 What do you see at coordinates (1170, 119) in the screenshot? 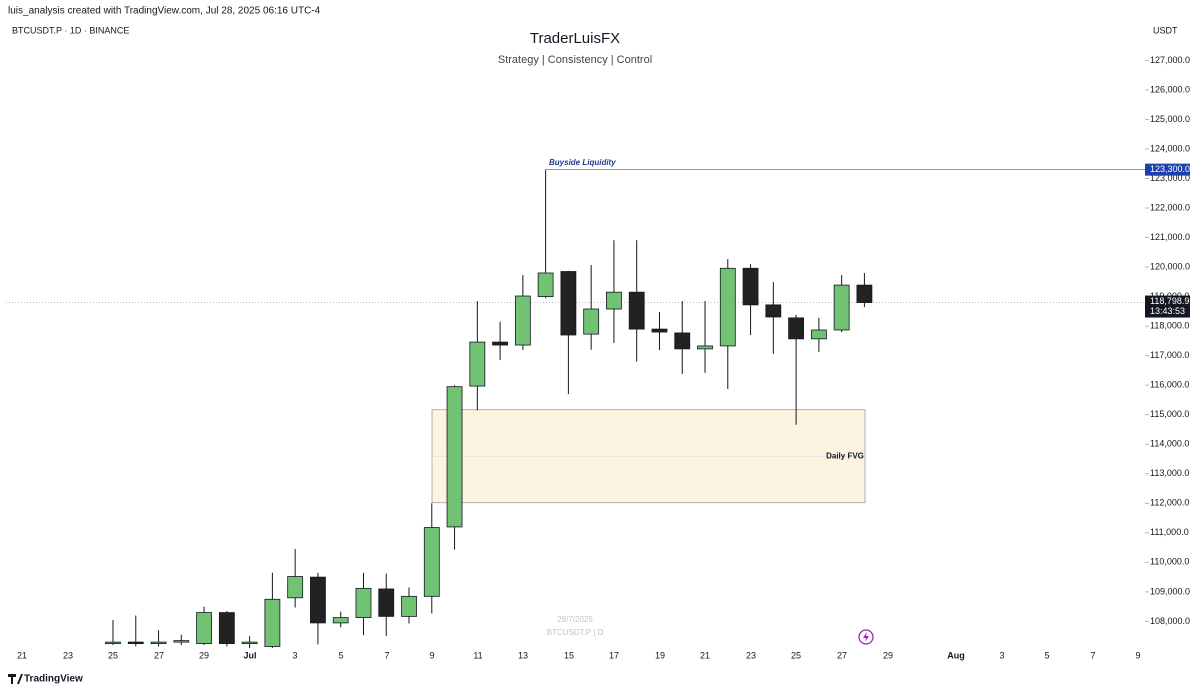
I see `y-tick-label: 125,000.0` at bounding box center [1170, 119].